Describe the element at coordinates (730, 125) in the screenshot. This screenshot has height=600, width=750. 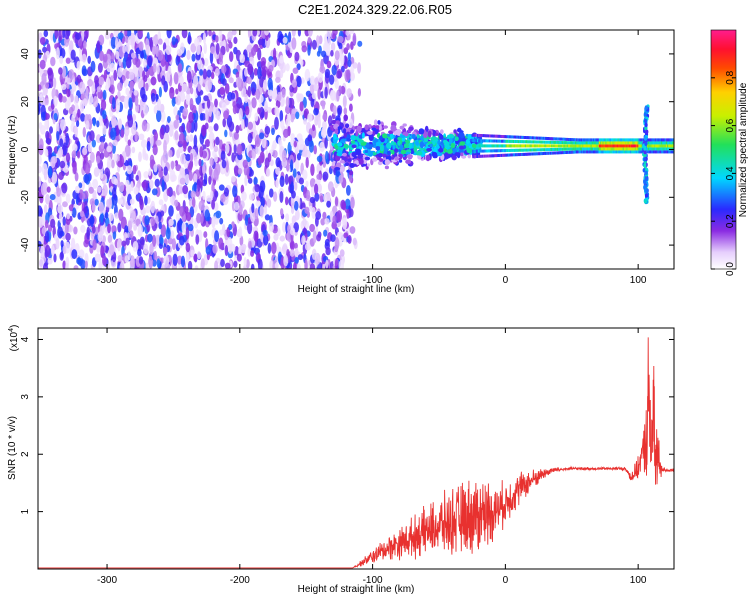
I see `colorbar-tick-label: 0.6` at that location.